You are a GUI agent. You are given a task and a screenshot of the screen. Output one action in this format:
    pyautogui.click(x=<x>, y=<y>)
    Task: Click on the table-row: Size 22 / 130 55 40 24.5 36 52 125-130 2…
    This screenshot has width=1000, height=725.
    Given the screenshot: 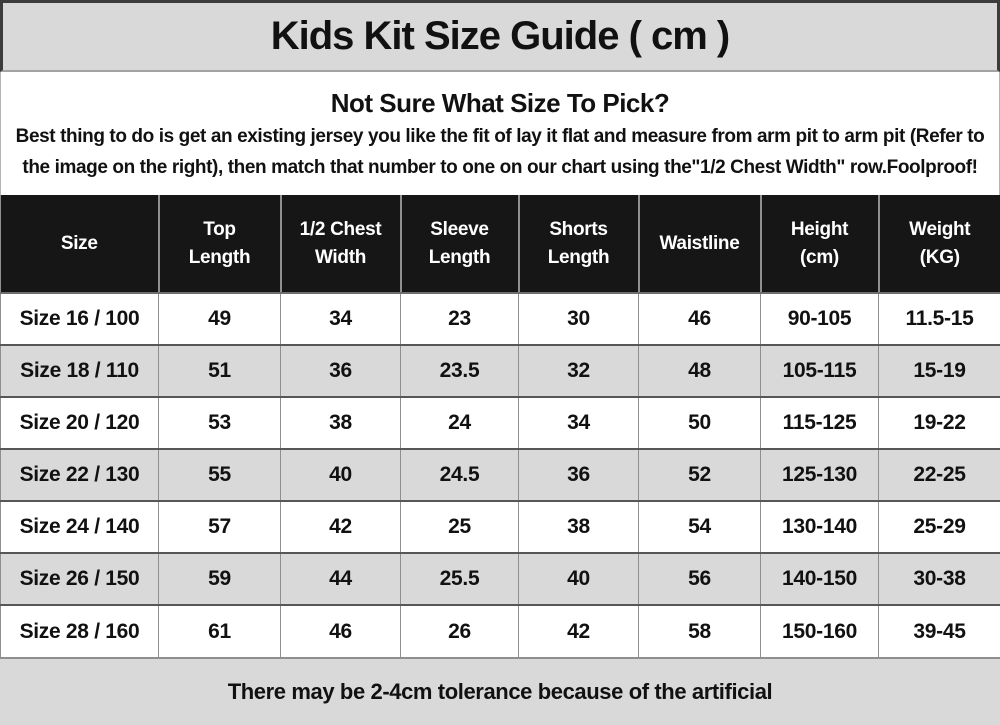 What is the action you would take?
    pyautogui.click(x=500, y=474)
    